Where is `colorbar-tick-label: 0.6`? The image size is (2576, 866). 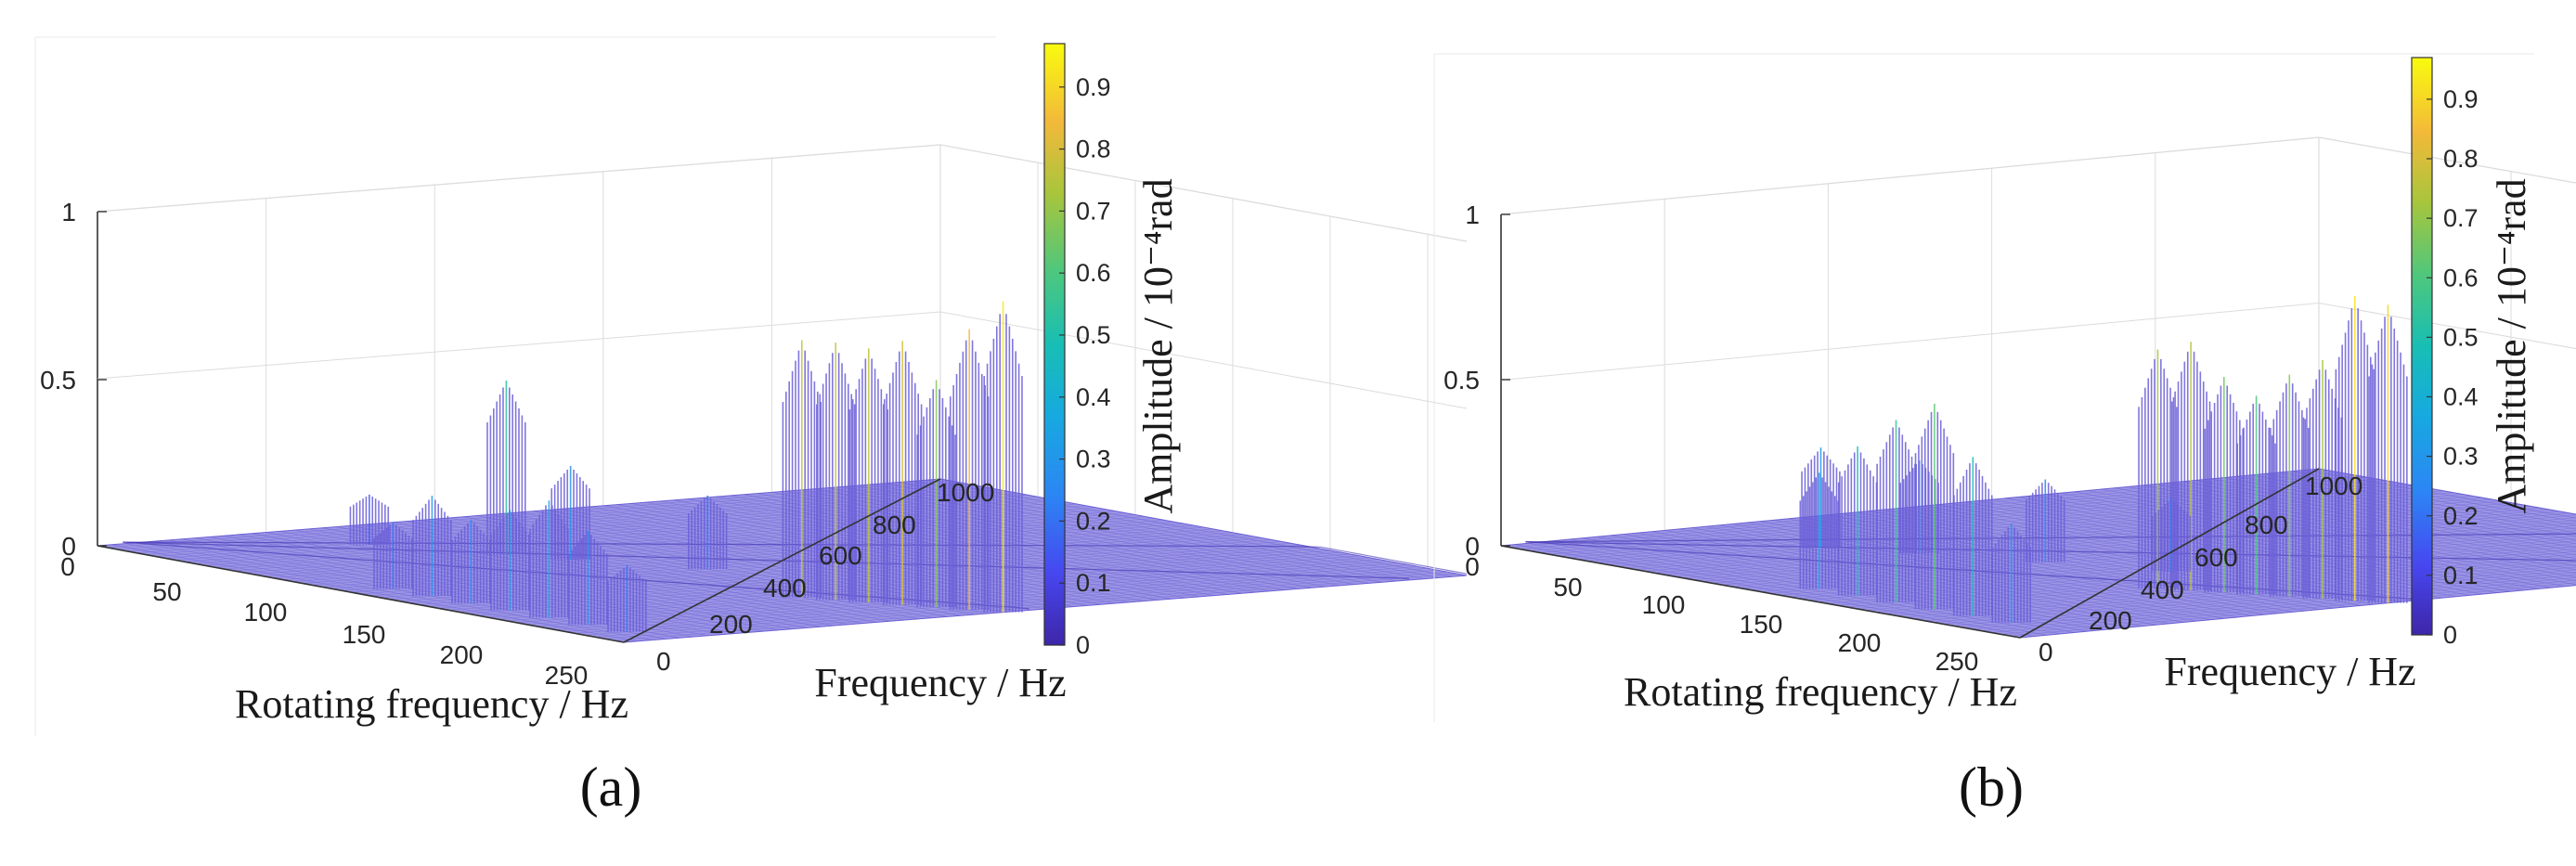
colorbar-tick-label: 0.6 is located at coordinates (1093, 273).